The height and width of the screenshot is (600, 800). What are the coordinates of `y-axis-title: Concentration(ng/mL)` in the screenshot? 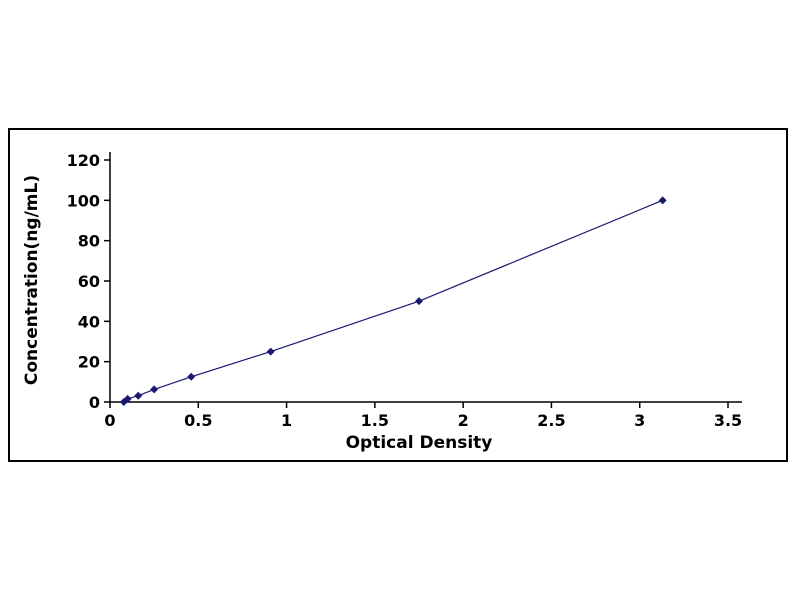 It's located at (32, 280).